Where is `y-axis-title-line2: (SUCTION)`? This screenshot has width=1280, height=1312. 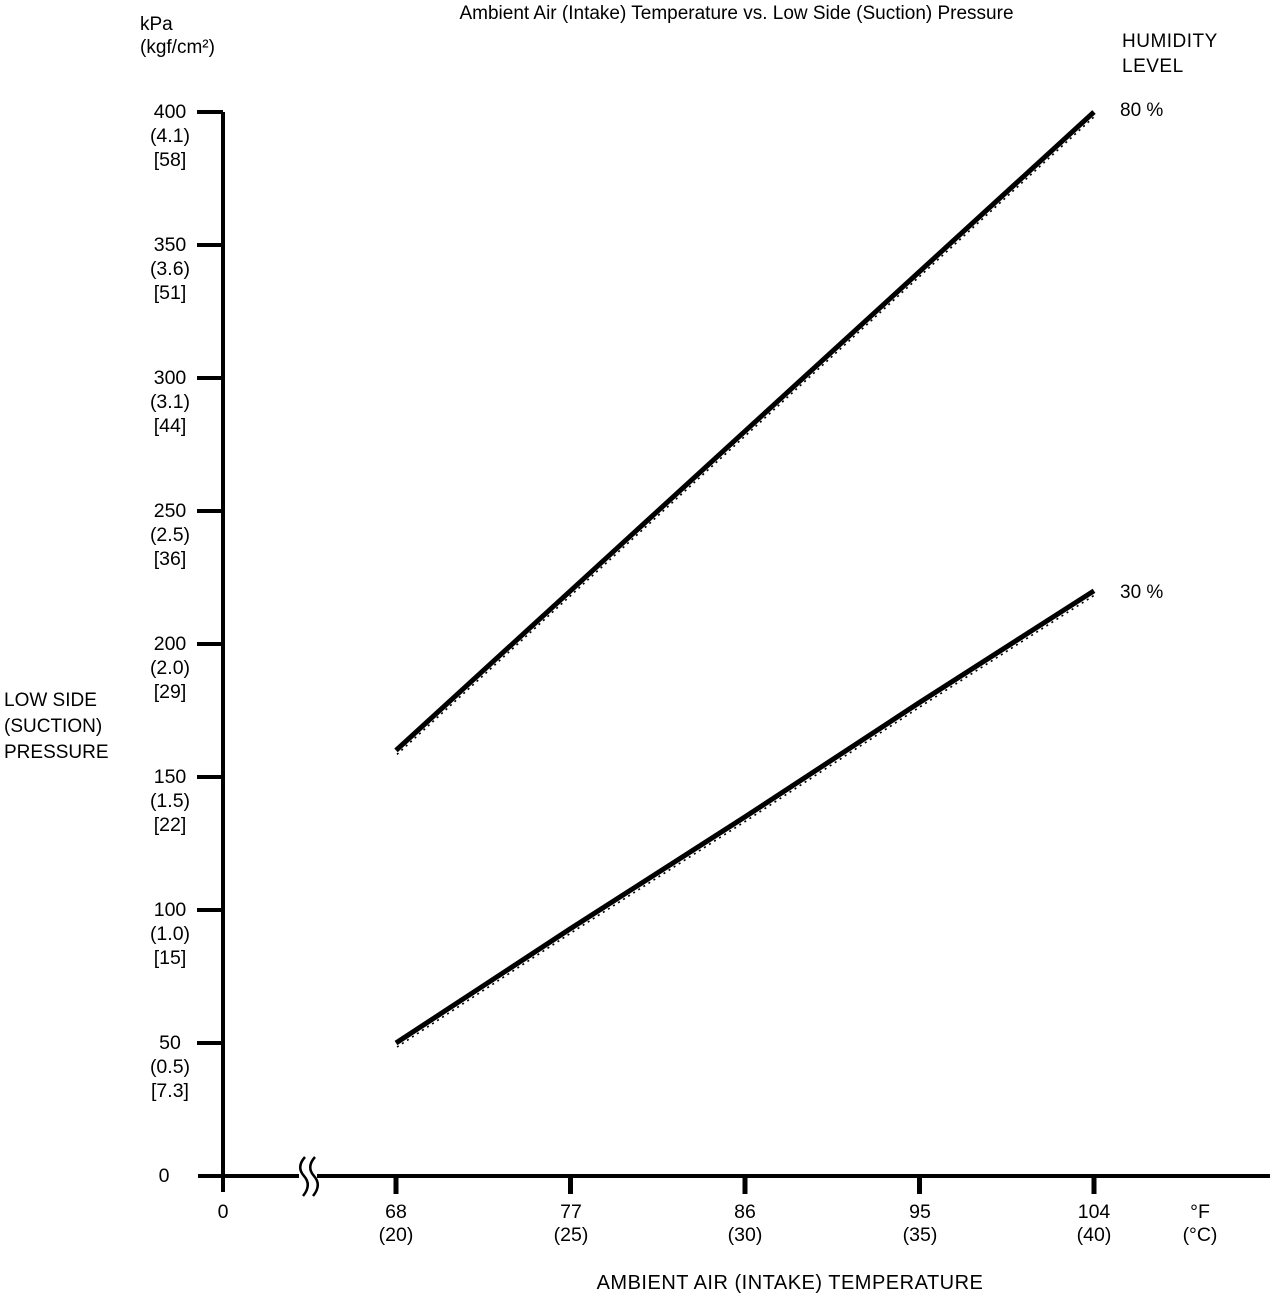 y-axis-title-line2: (SUCTION) is located at coordinates (53, 726).